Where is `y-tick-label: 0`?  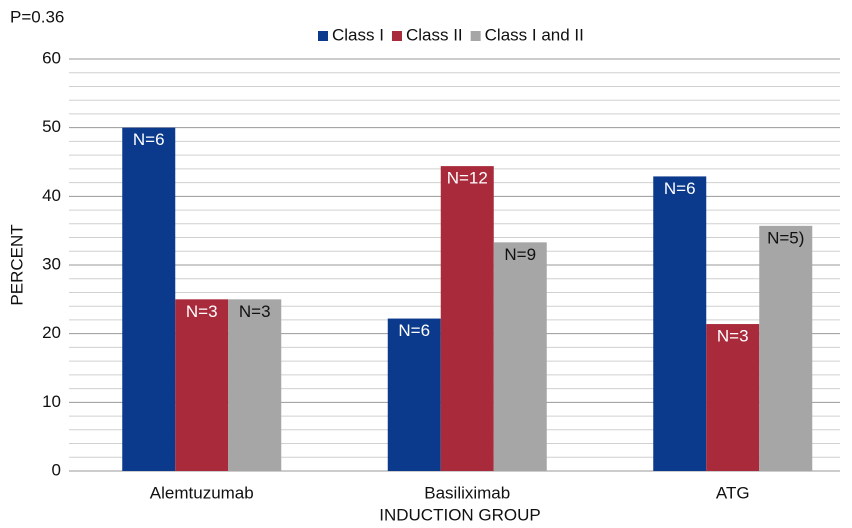
y-tick-label: 0 is located at coordinates (56, 469).